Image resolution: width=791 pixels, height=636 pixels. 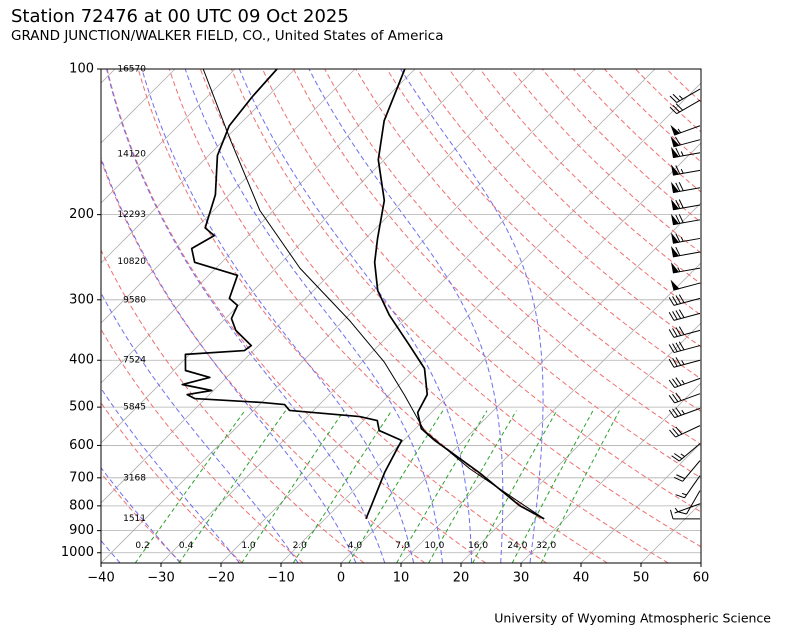 I want to click on y-tick-label: 600, so click(x=81, y=445).